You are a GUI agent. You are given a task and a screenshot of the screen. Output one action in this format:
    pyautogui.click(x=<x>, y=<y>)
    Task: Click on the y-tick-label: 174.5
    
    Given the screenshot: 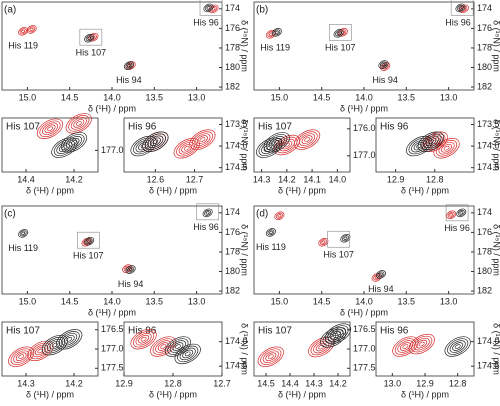 What is the action you would take?
    pyautogui.click(x=488, y=167)
    